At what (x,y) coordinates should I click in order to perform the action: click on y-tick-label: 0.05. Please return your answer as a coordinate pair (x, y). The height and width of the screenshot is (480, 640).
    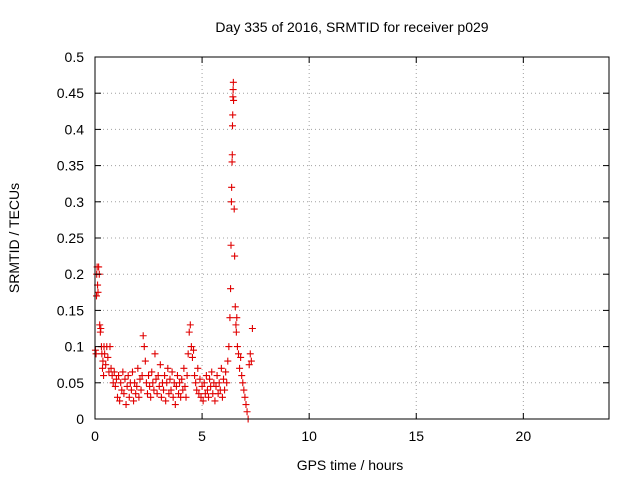
    Looking at the image, I should click on (70, 383).